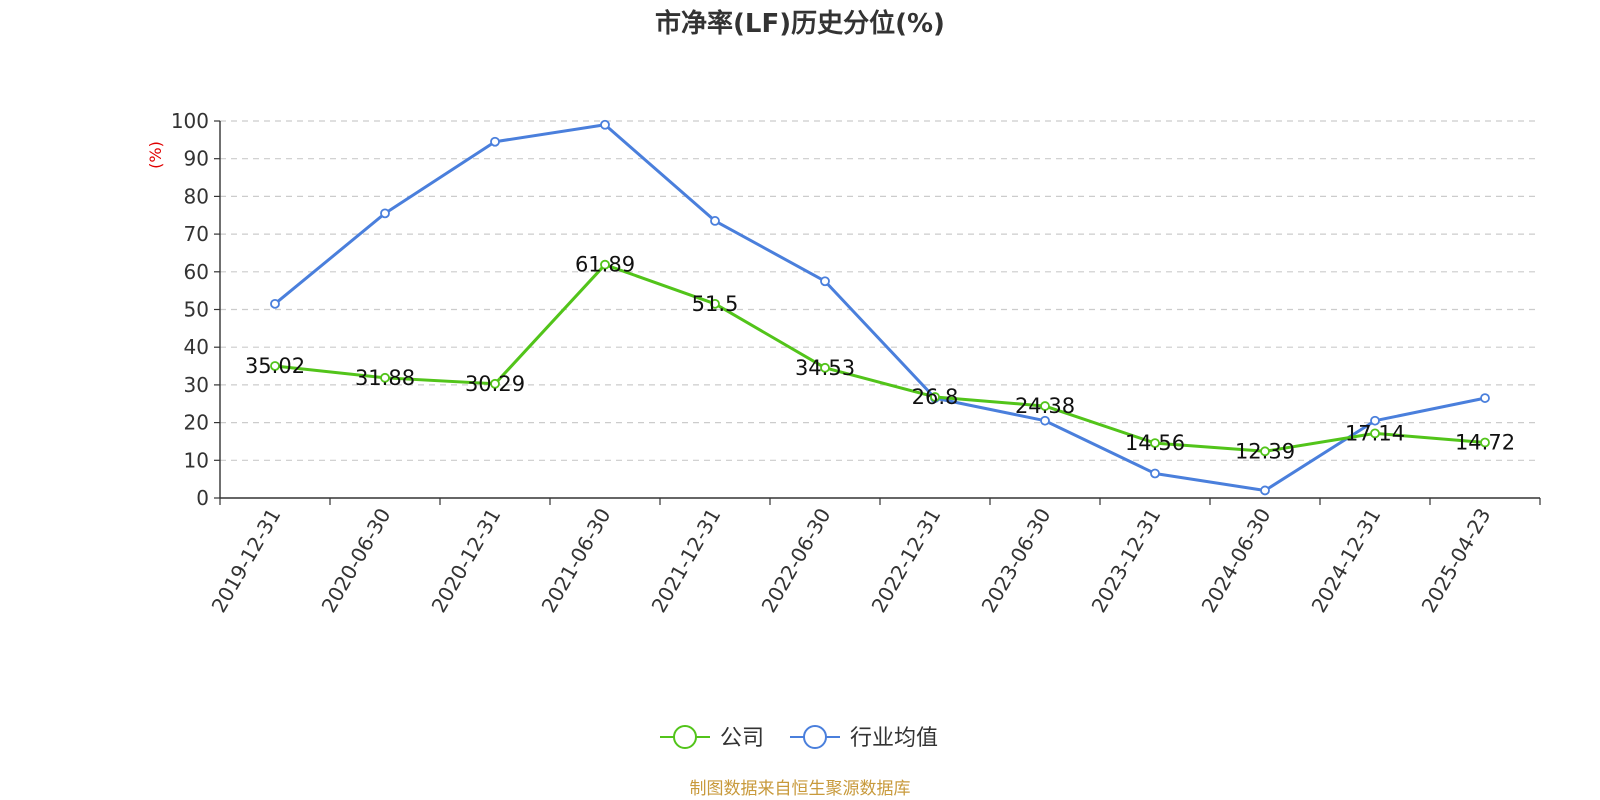 This screenshot has height=800, width=1600. I want to click on y-tick-label: 60, so click(196, 272).